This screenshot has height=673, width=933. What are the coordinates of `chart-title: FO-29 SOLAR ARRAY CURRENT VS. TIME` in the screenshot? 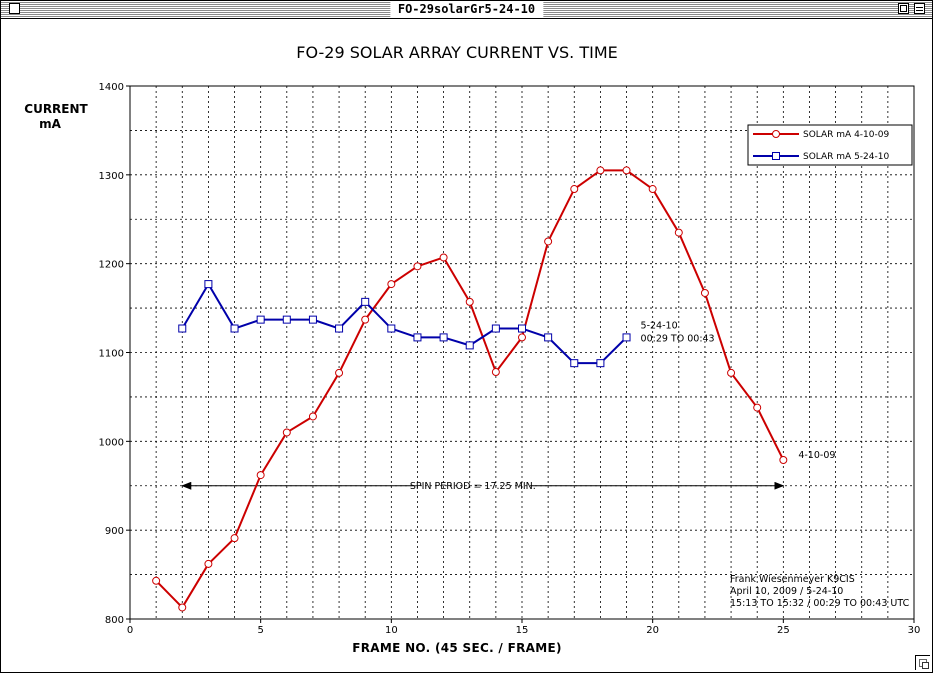 It's located at (456, 52).